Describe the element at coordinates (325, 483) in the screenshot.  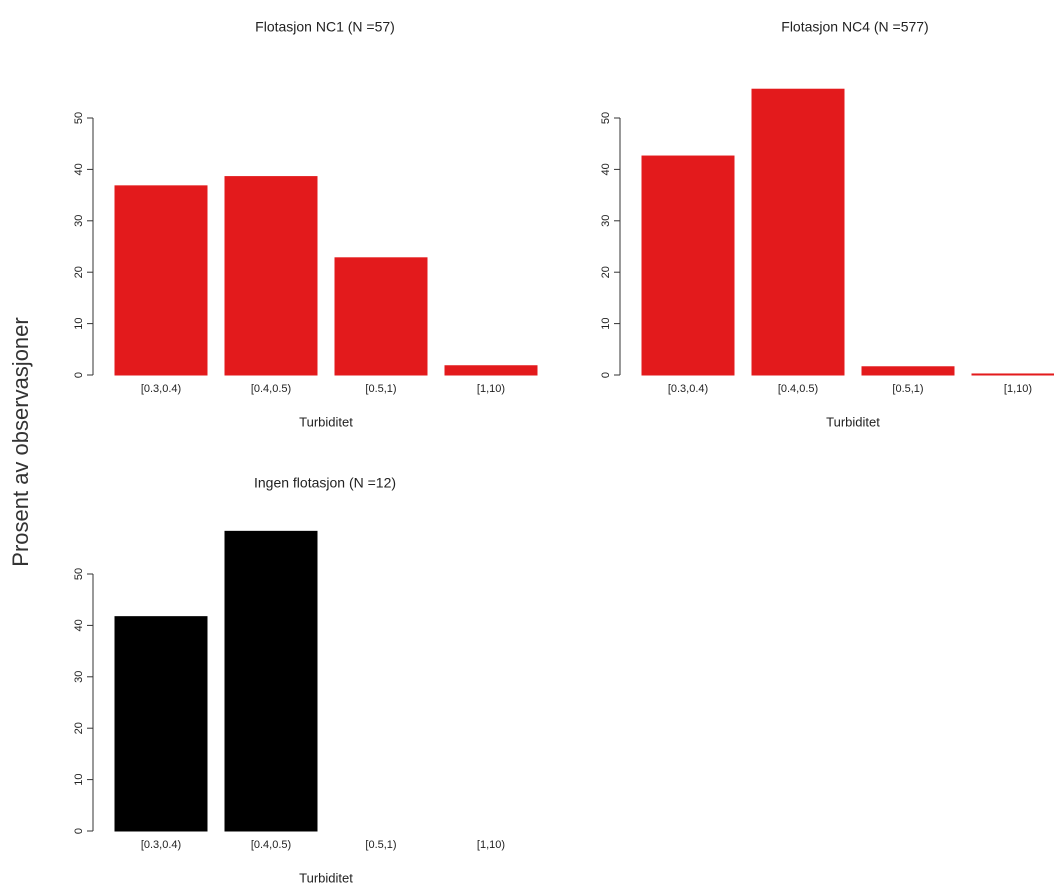
I see `panel-title: Ingen flotasjon (N =12)` at that location.